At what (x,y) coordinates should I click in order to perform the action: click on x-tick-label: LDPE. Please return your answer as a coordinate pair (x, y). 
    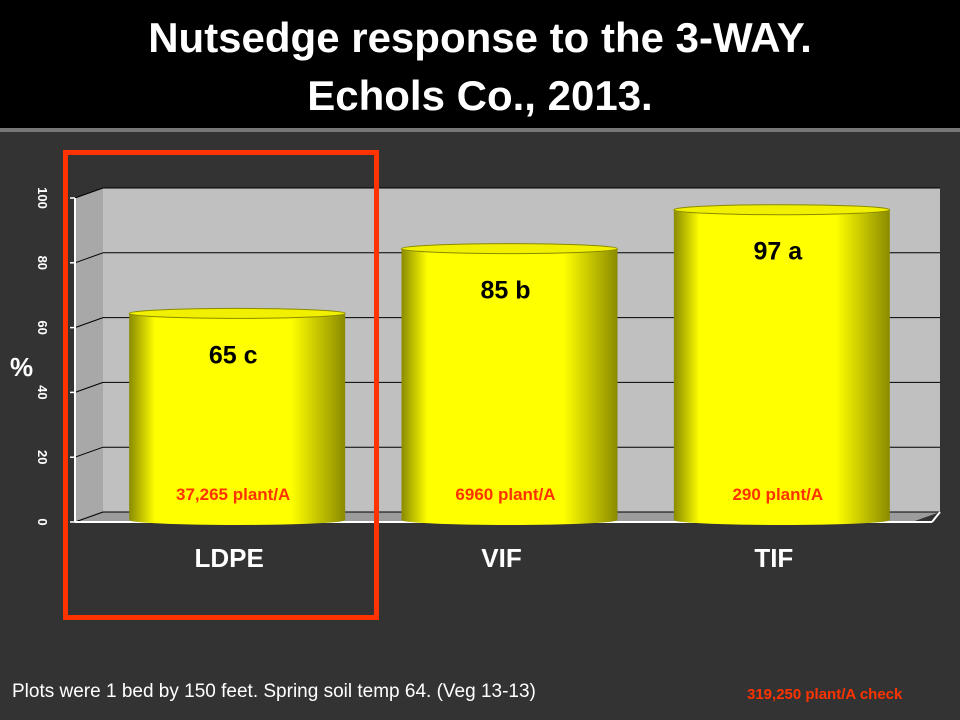
    Looking at the image, I should click on (228, 558).